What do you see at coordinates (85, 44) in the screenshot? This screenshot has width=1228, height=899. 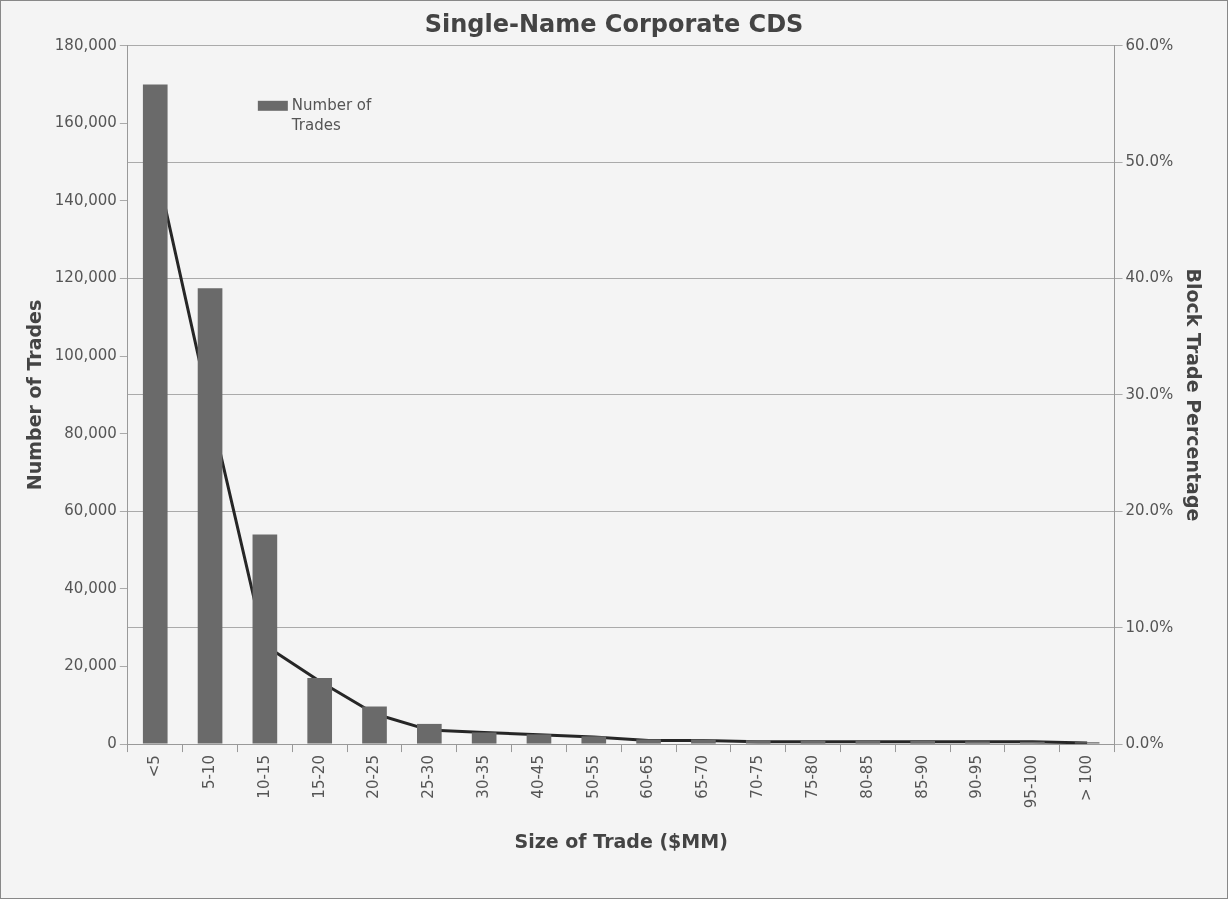 I see `y-tick-label: 180,000` at bounding box center [85, 44].